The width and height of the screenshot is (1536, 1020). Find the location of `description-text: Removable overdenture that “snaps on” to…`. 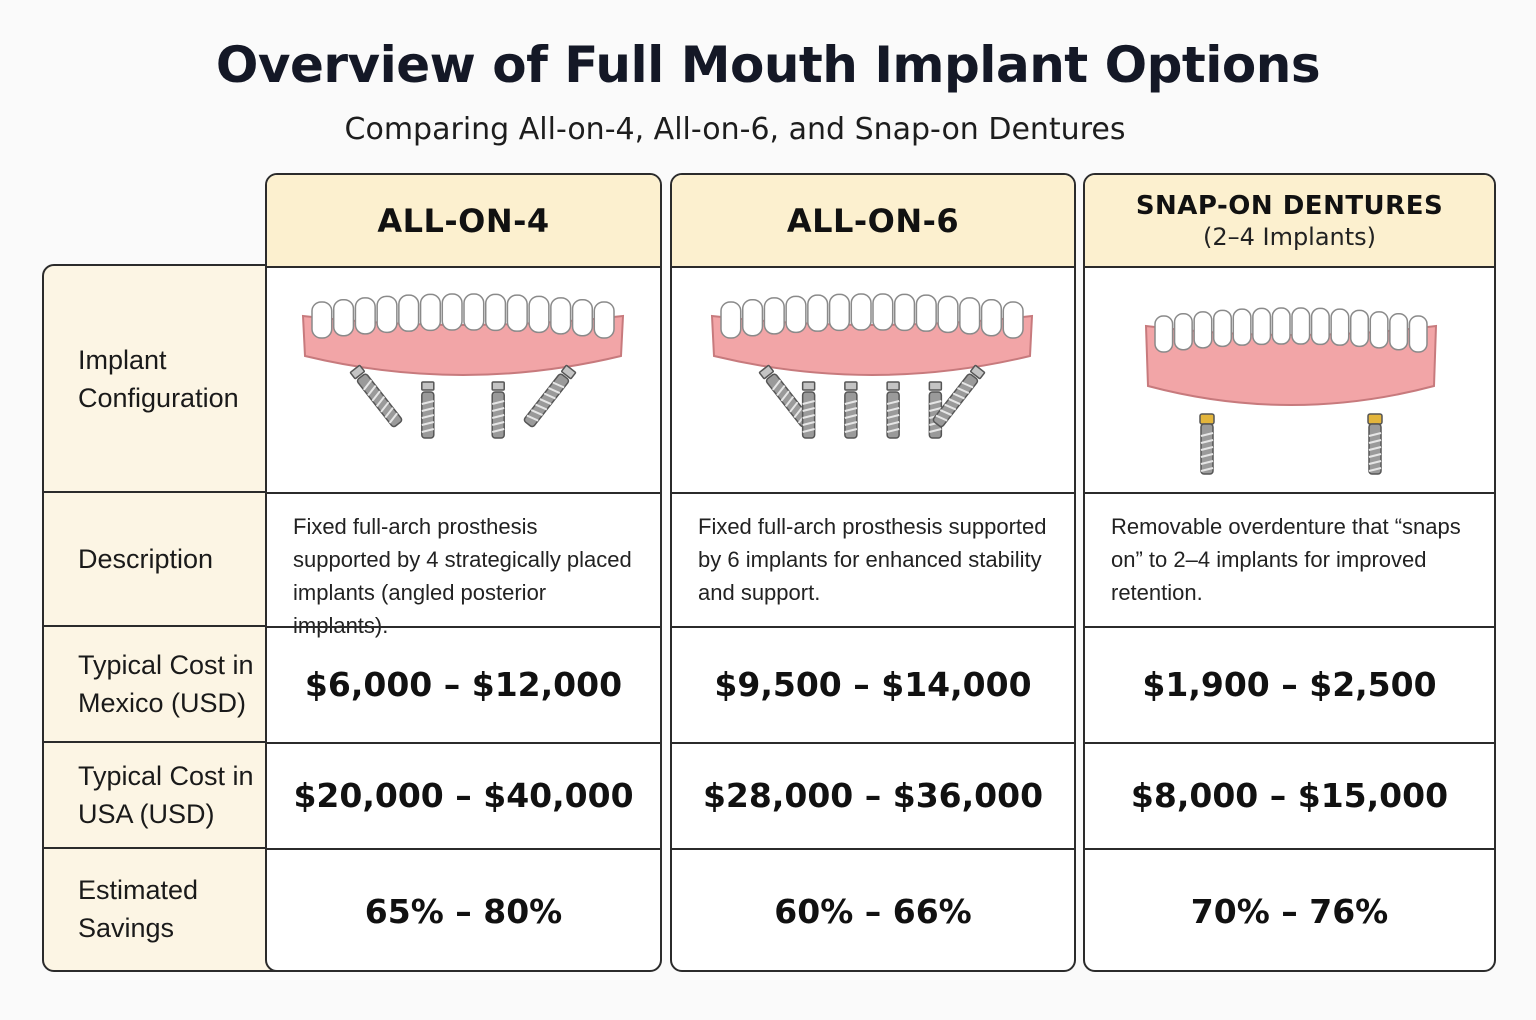

description-text: Removable overdenture that “snaps on” to… is located at coordinates (1286, 559).